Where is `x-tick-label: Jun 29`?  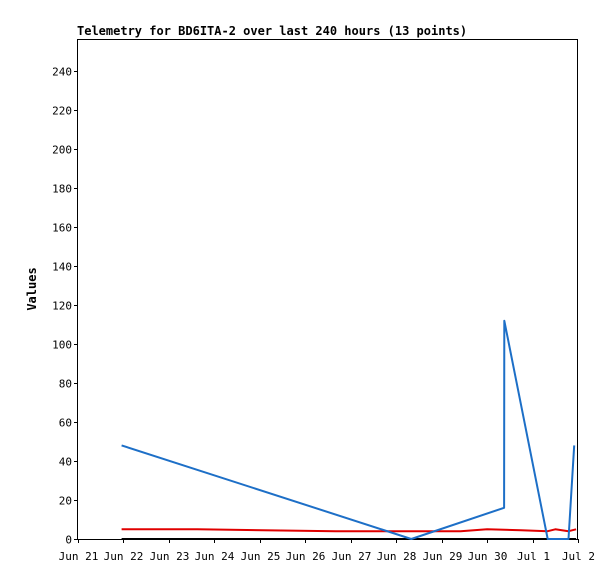
x-tick-label: Jun 29 is located at coordinates (443, 556).